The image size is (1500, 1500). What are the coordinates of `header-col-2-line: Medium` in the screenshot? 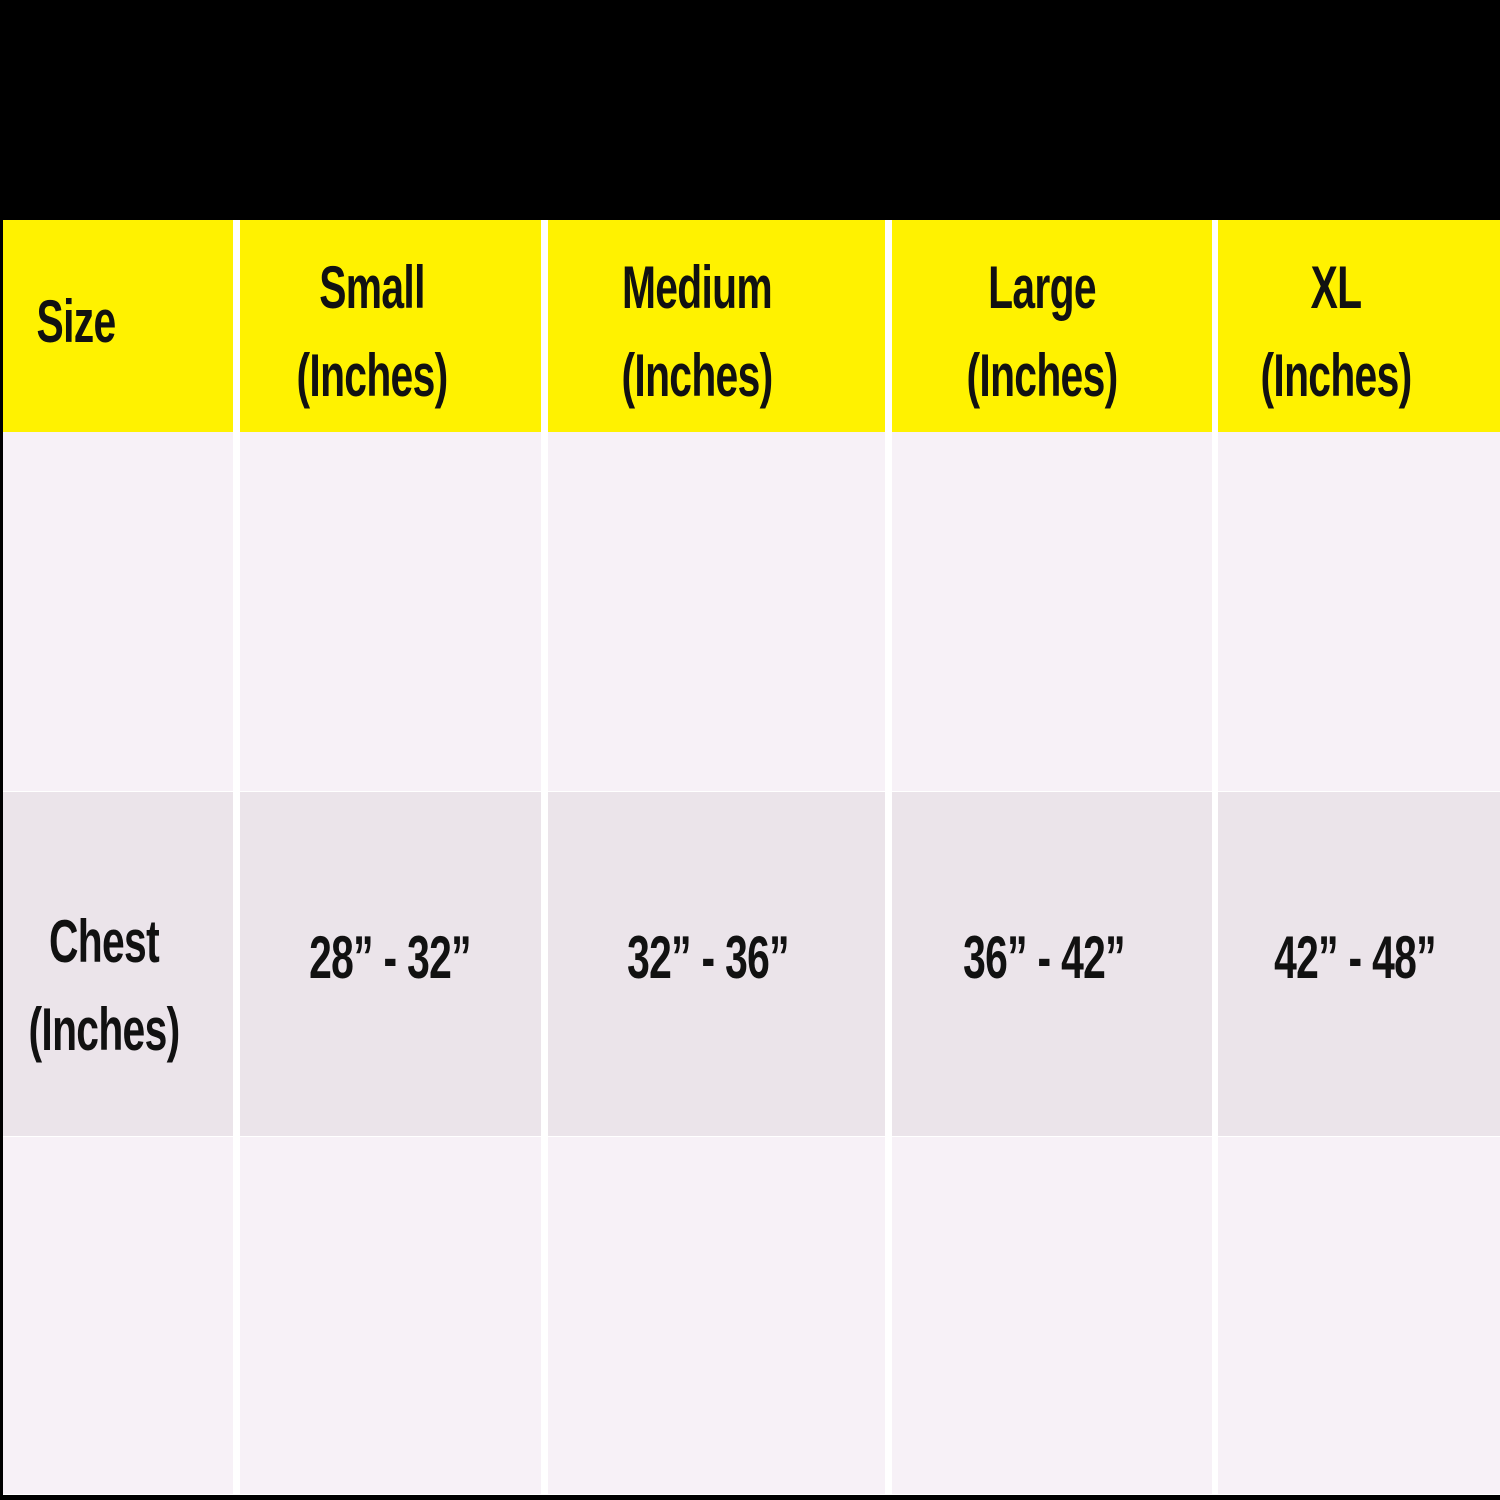 It's located at (697, 287).